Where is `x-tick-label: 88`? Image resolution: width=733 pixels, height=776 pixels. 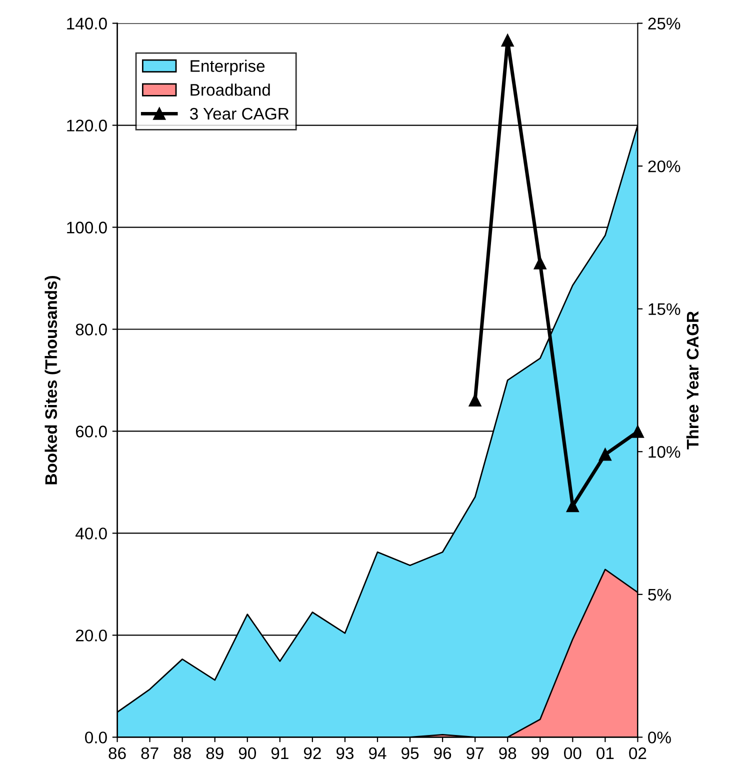 x-tick-label: 88 is located at coordinates (182, 753).